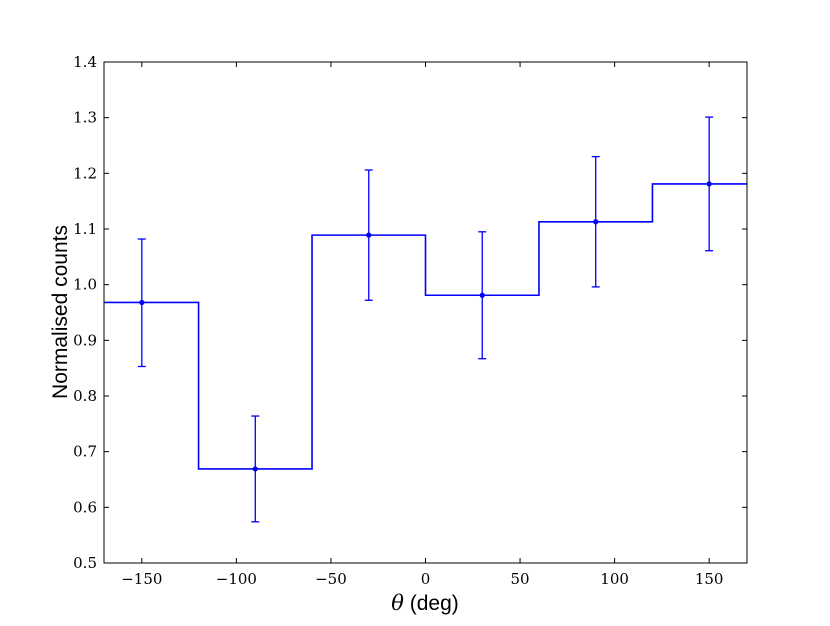  I want to click on x-axis-label-unit: (deg), so click(431, 603).